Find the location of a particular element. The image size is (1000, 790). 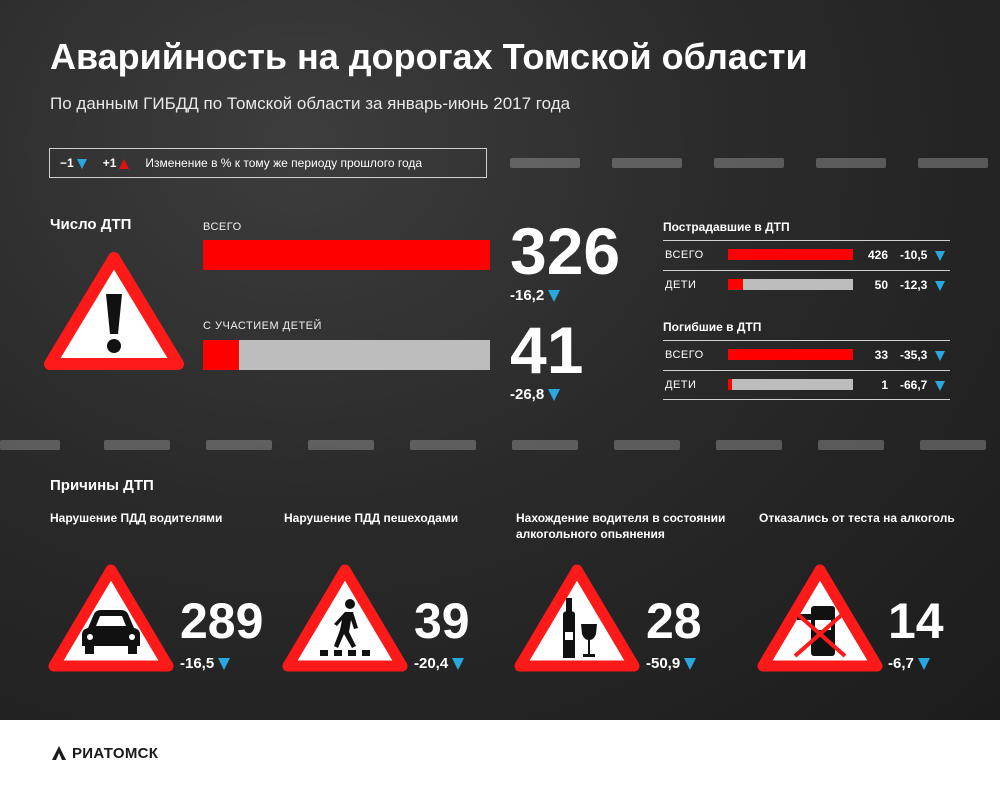

cause-change-pedestrians: -20,4 is located at coordinates (439, 663).